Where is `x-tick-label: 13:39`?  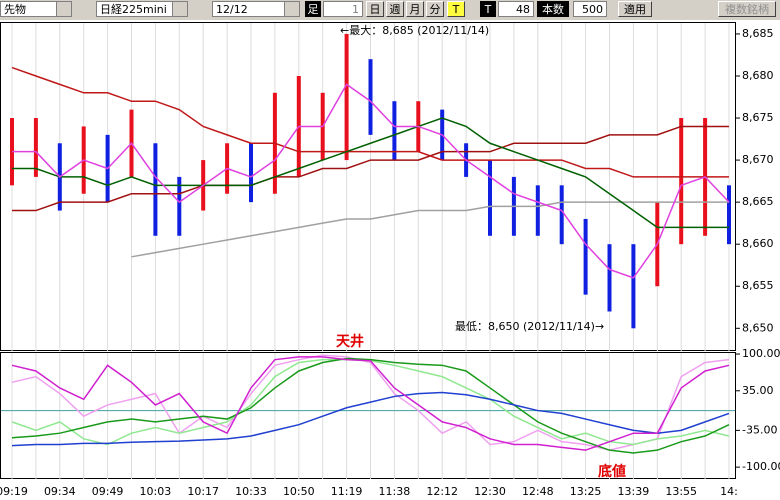 x-tick-label: 13:39 is located at coordinates (634, 491).